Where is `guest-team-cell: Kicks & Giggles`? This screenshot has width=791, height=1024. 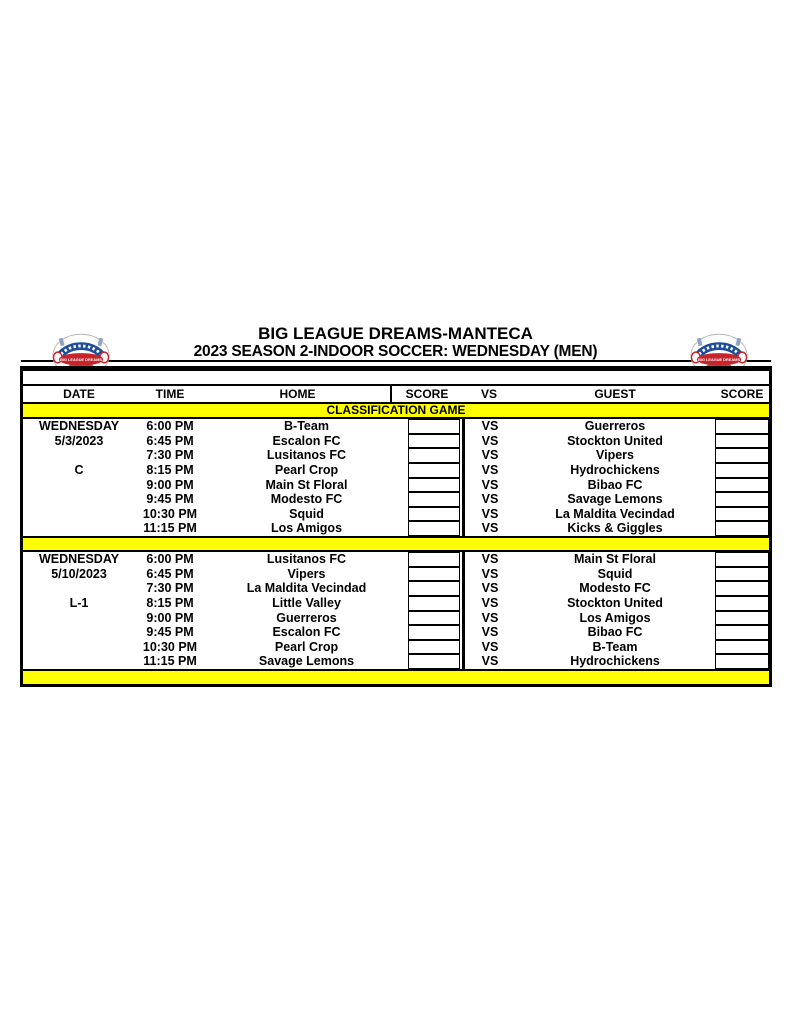 guest-team-cell: Kicks & Giggles is located at coordinates (615, 528).